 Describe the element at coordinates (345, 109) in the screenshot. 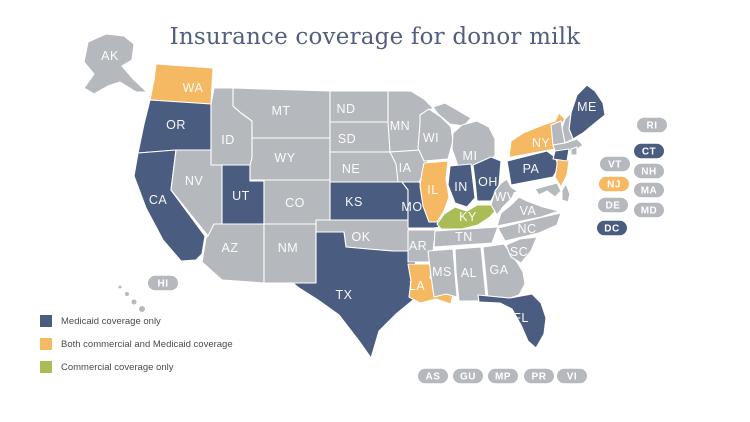

I see `state-label-nd: ND` at that location.